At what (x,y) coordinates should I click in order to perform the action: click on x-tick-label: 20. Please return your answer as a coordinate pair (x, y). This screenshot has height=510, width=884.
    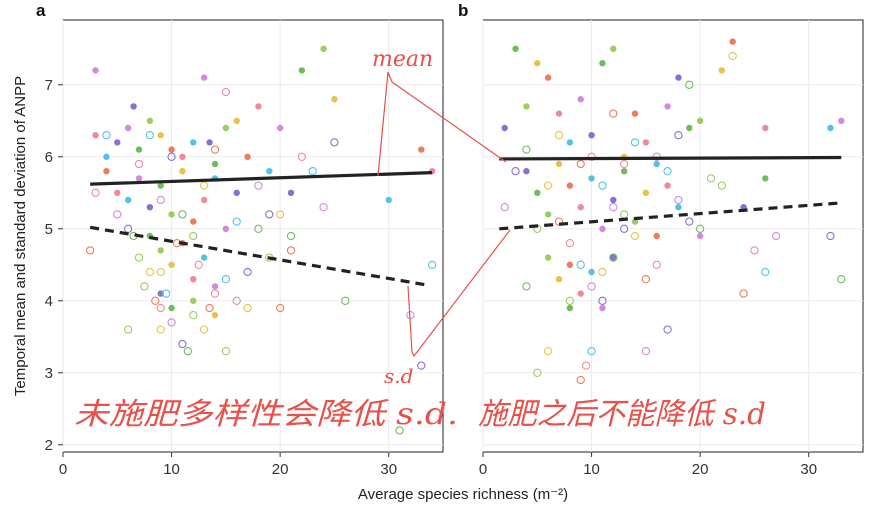
    Looking at the image, I should click on (700, 469).